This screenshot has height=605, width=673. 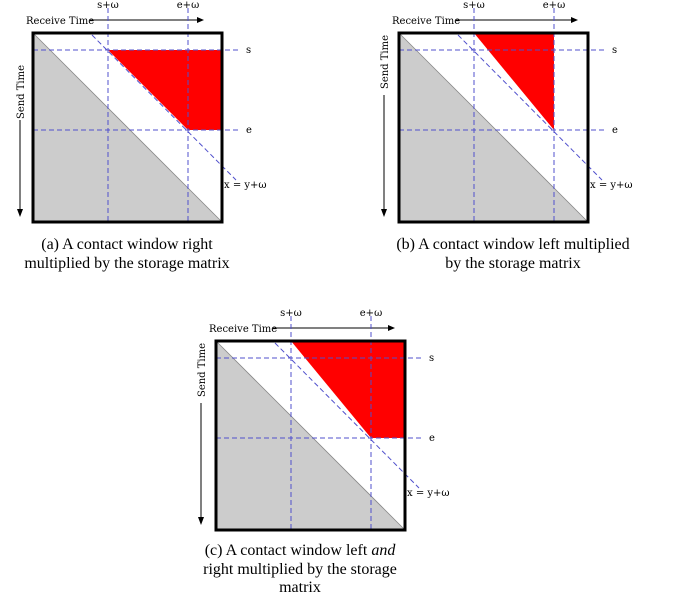 What do you see at coordinates (300, 578) in the screenshot?
I see `caption-c-end: right multiplied by the storage matrix` at bounding box center [300, 578].